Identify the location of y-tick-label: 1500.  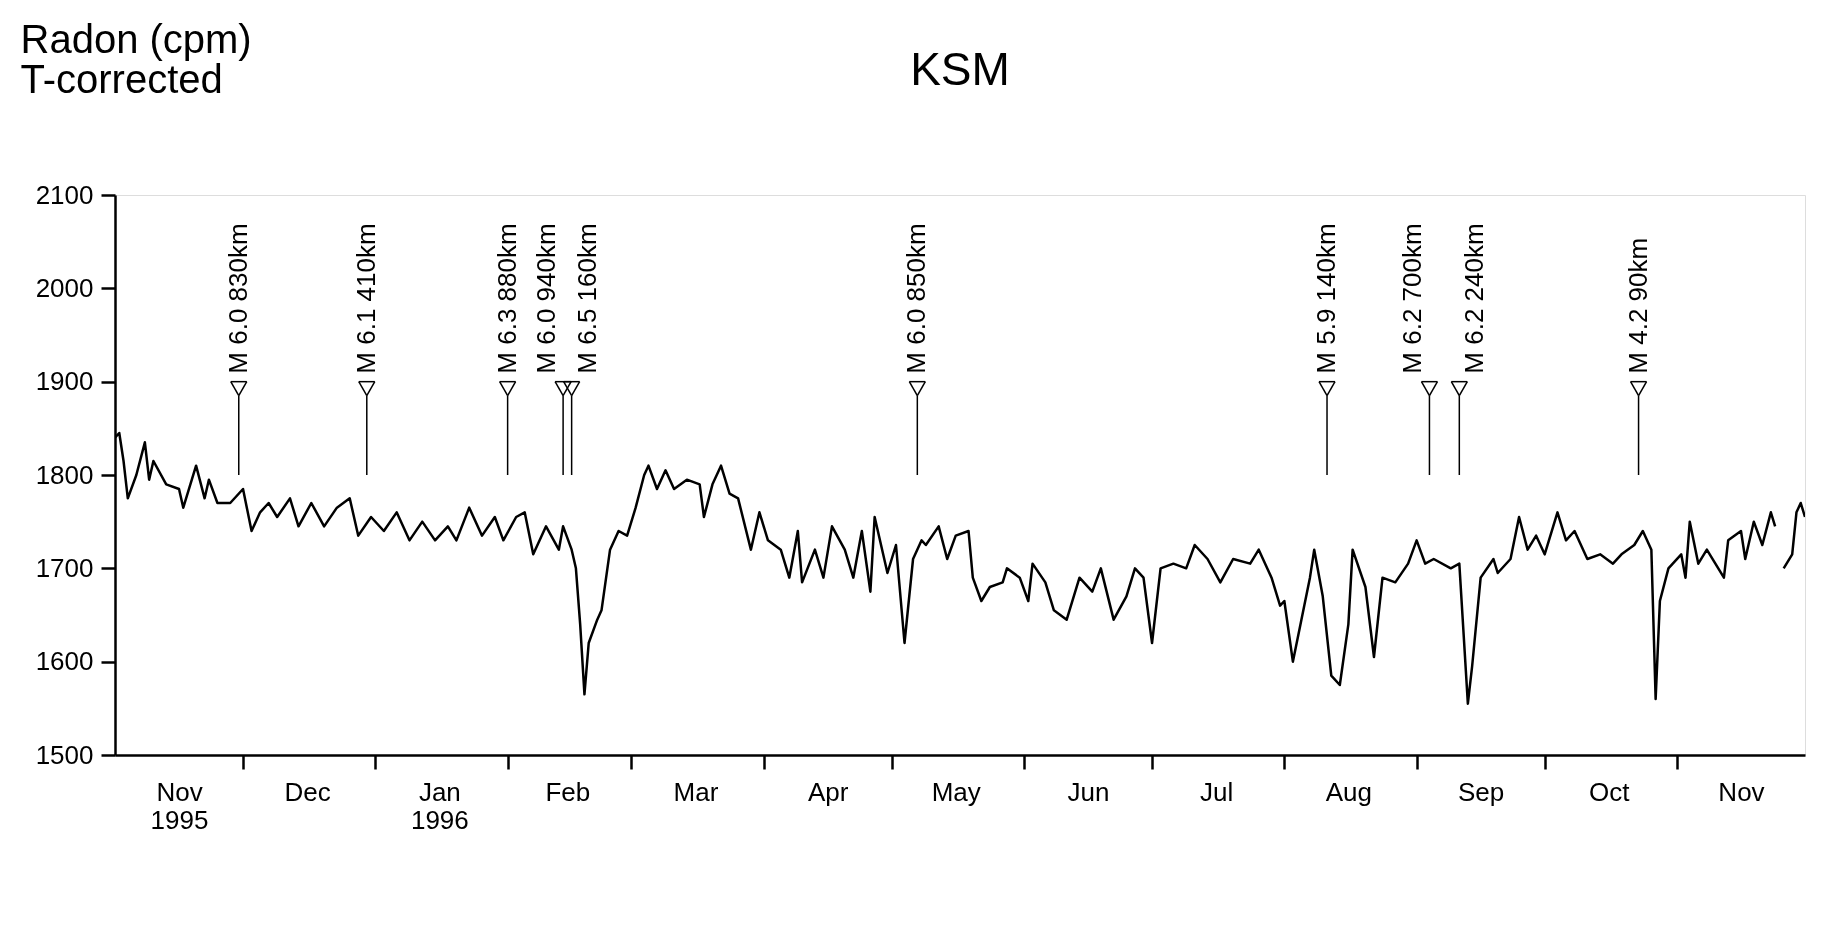
(64, 754).